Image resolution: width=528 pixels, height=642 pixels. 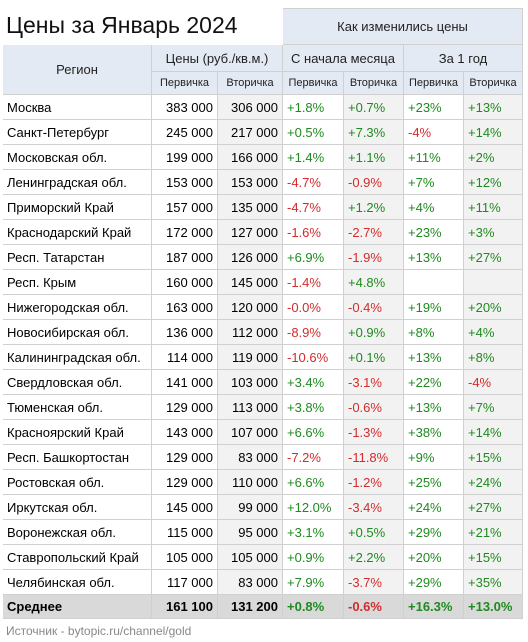 What do you see at coordinates (313, 607) in the screenshot?
I see `total-cell: +0.8%` at bounding box center [313, 607].